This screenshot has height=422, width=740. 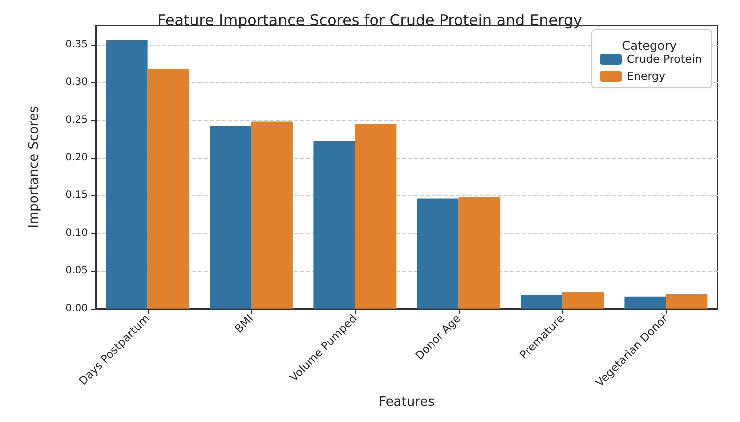 What do you see at coordinates (664, 59) in the screenshot?
I see `legend-label: Crude Protein` at bounding box center [664, 59].